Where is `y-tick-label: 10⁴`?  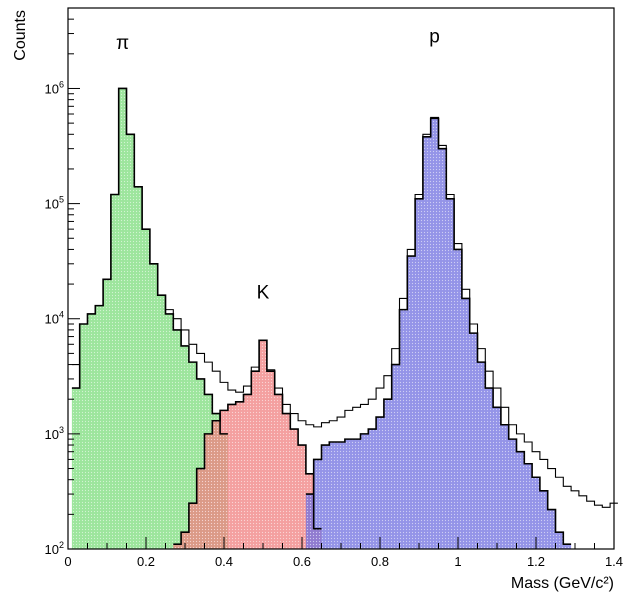 y-tick-label: 10⁴ is located at coordinates (54, 318).